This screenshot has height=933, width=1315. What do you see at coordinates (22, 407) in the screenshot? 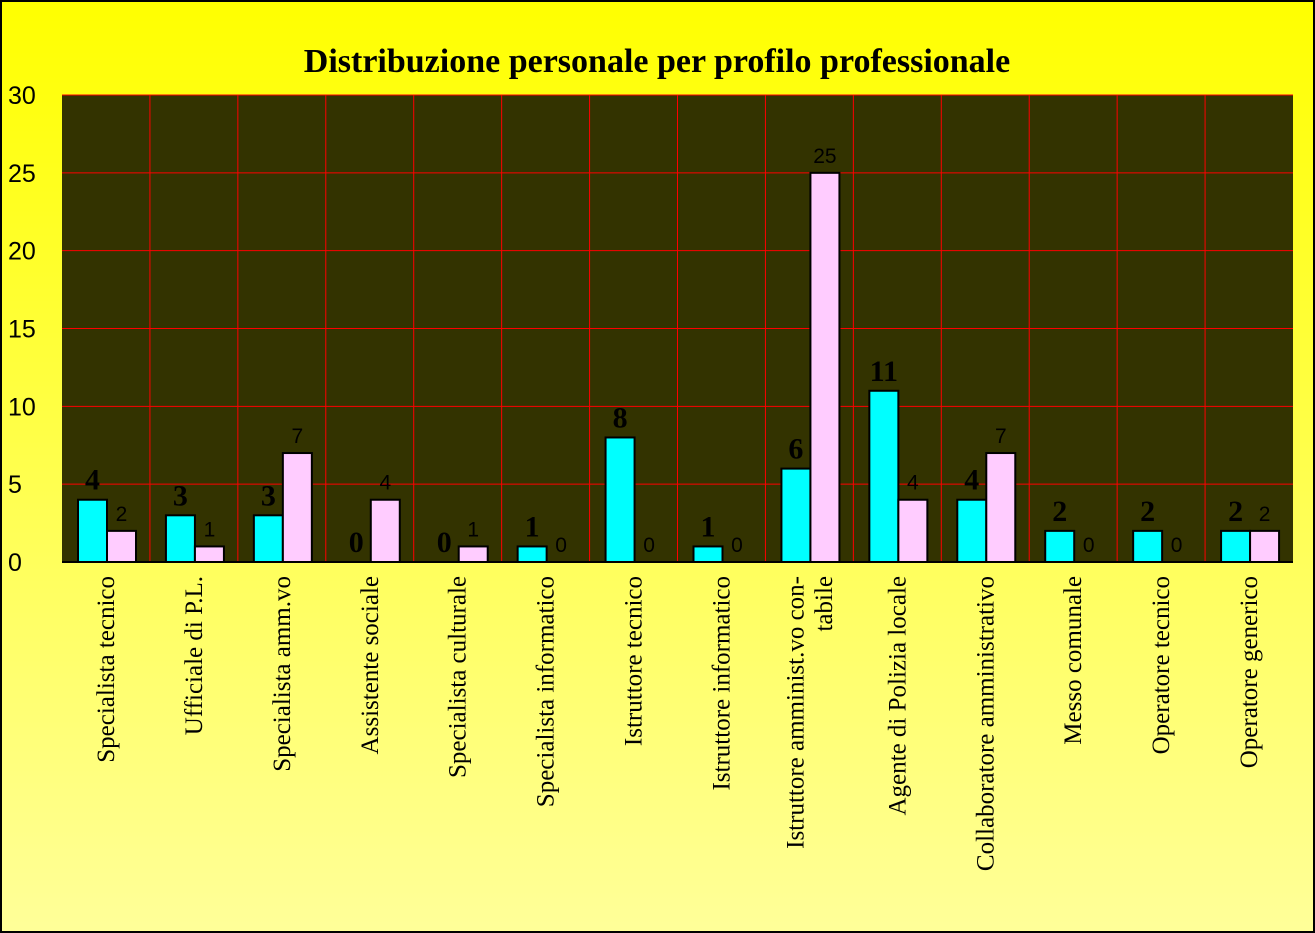
I see `y-tick-label: 10` at bounding box center [22, 407].